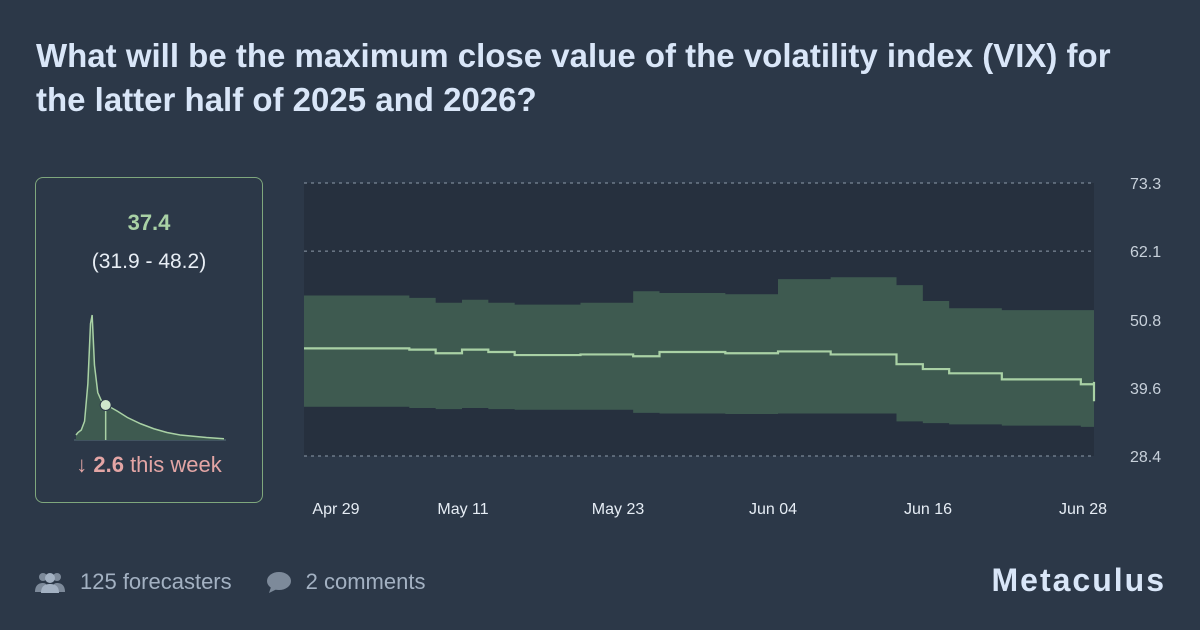  What do you see at coordinates (700, 374) in the screenshot?
I see `median-line` at bounding box center [700, 374].